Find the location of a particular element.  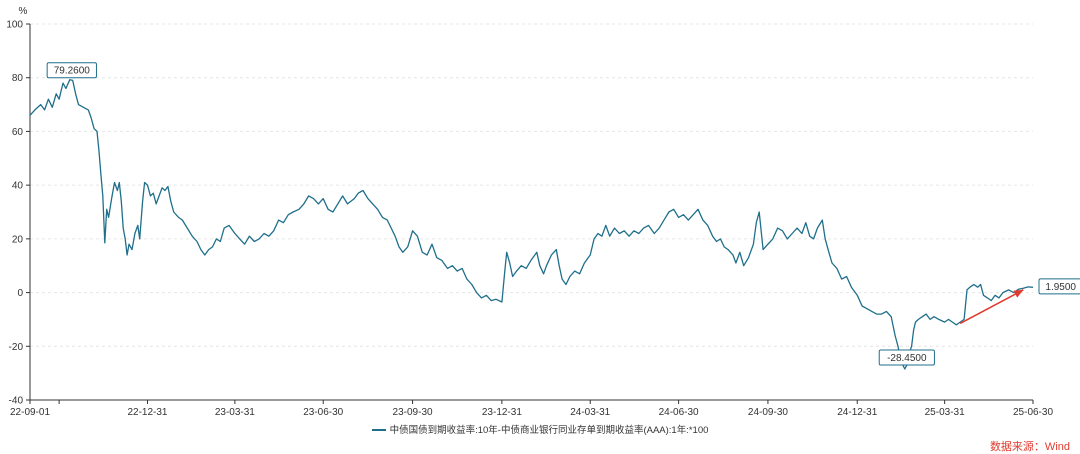

trend-arrow-shaft is located at coordinates (991, 307).